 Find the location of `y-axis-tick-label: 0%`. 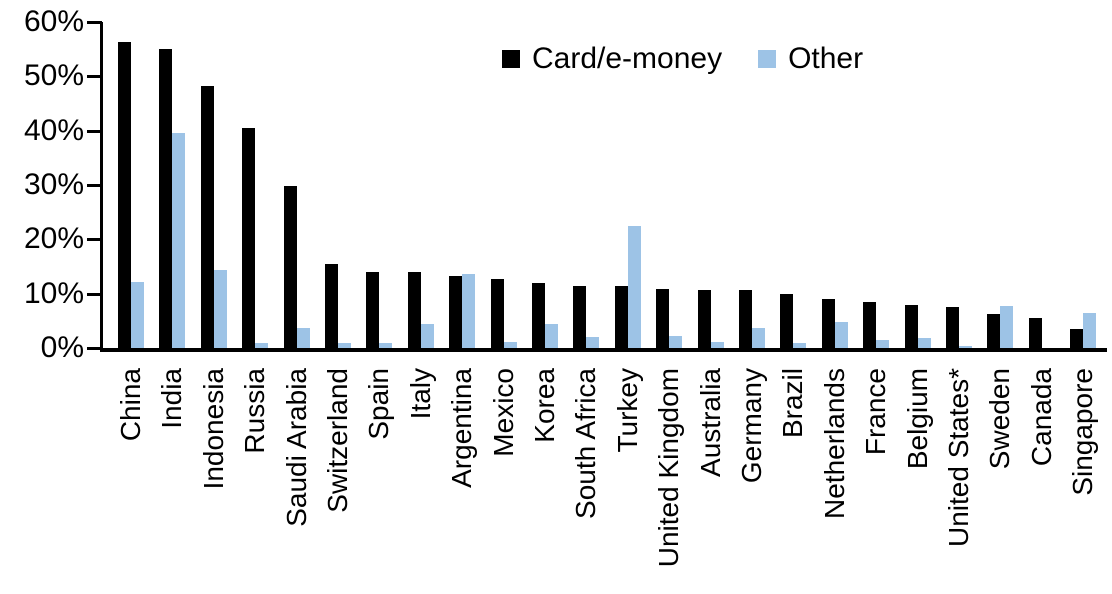

y-axis-tick-label: 0% is located at coordinates (62, 347).